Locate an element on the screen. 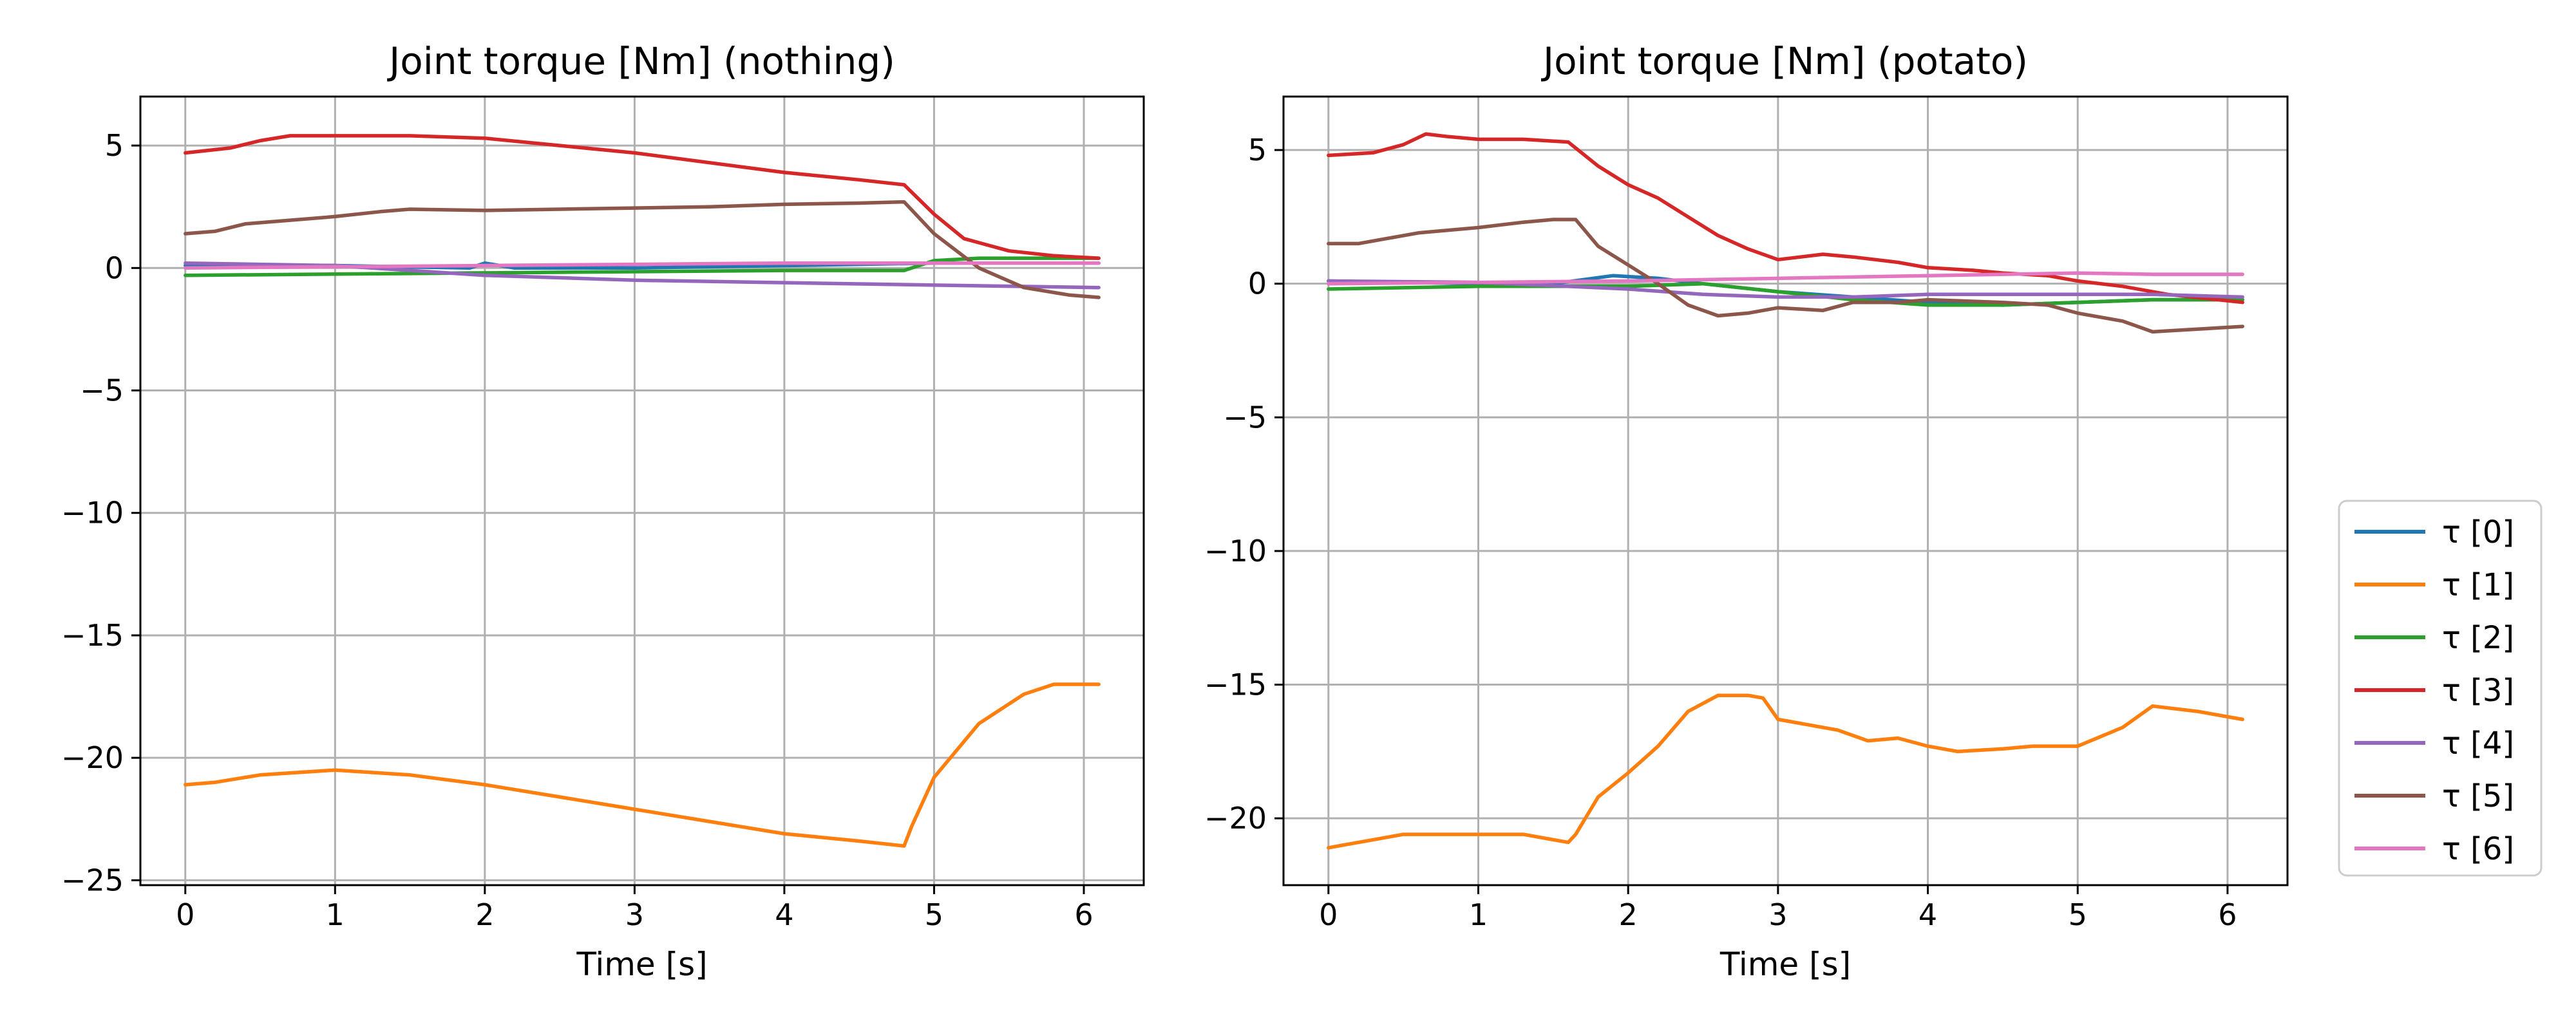 The image size is (2576, 1030). legend-box is located at coordinates (2440, 688).